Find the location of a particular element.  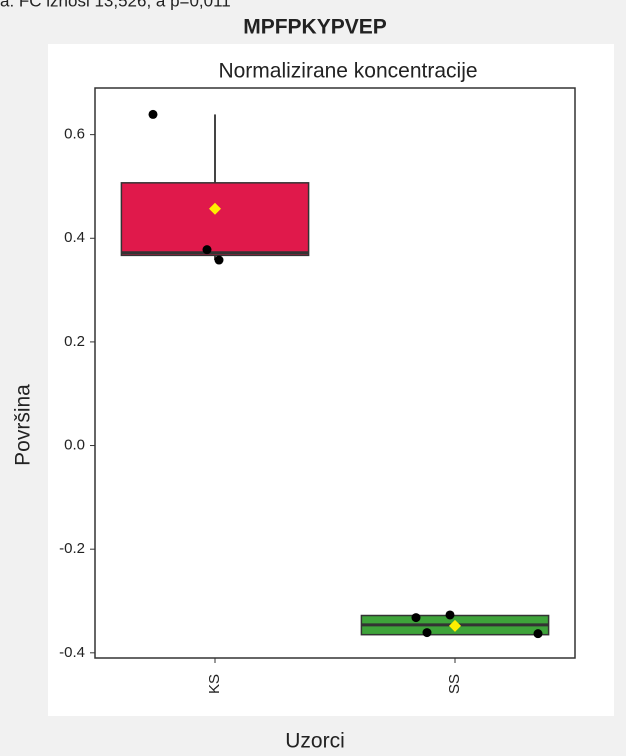

y-tick-label: 0.4 is located at coordinates (74, 237).